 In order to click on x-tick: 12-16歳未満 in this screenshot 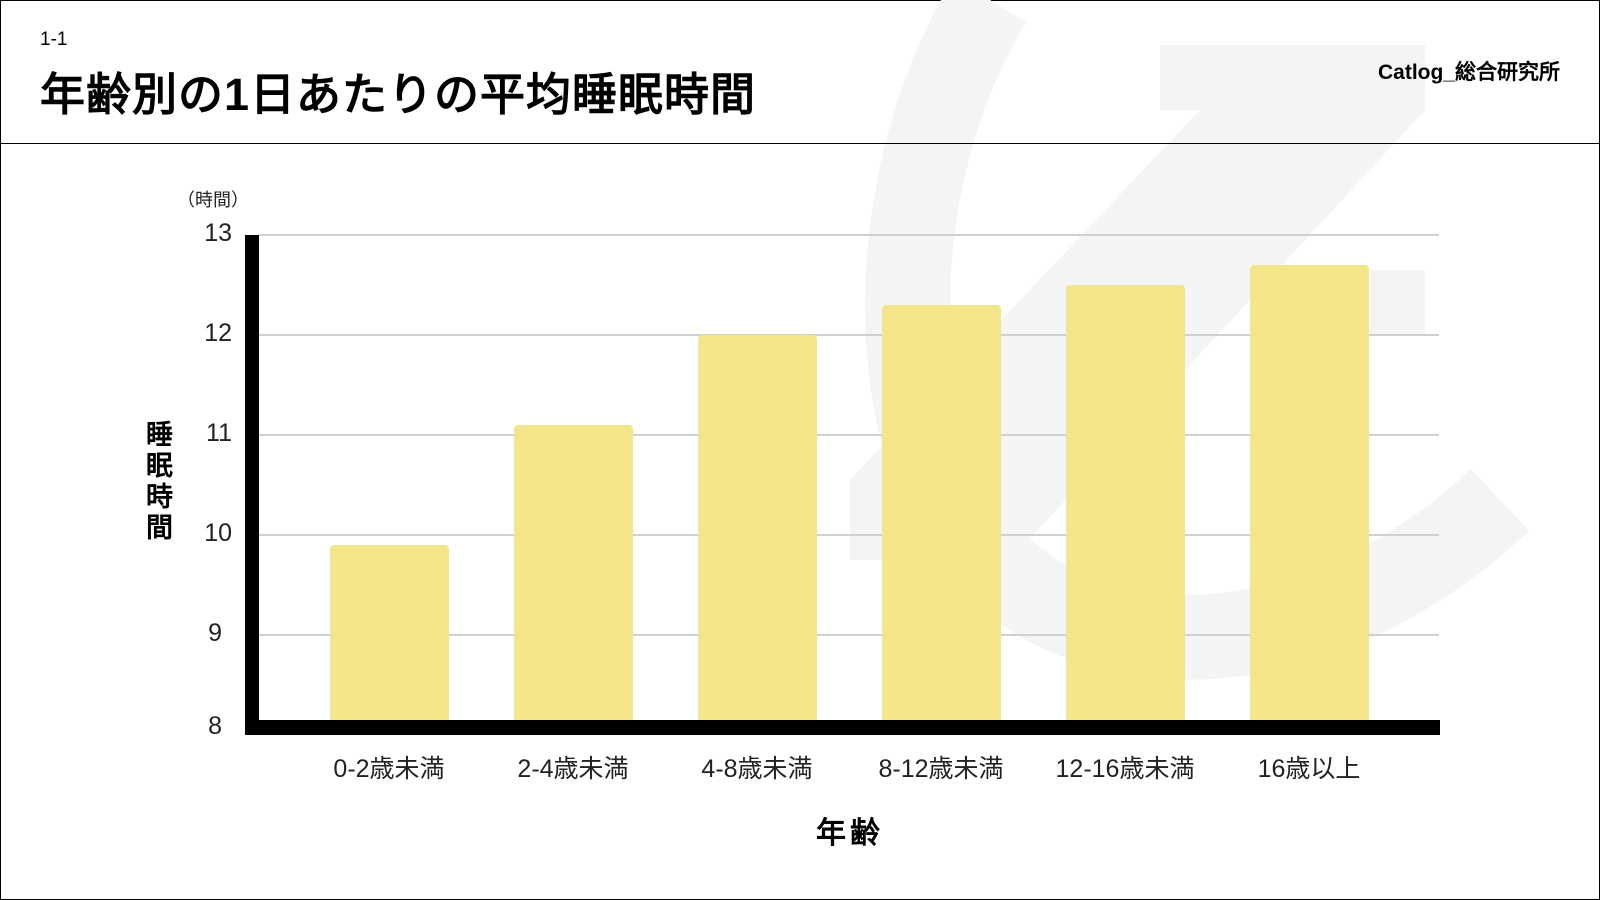, I will do `click(1125, 769)`.